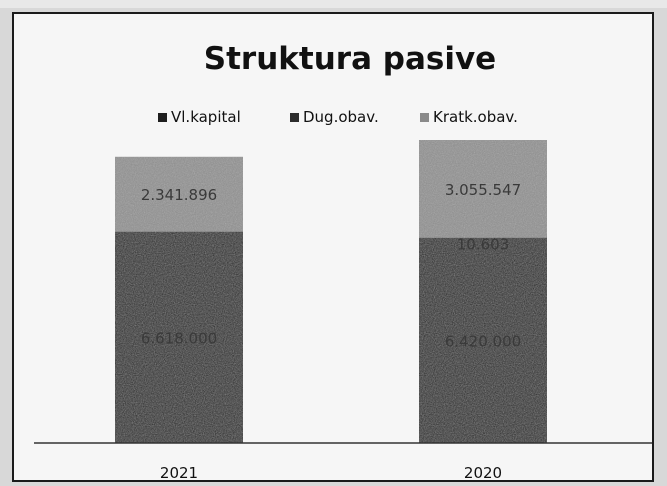 The width and height of the screenshot is (667, 486). I want to click on legend-label-2: Dug.obav., so click(341, 117).